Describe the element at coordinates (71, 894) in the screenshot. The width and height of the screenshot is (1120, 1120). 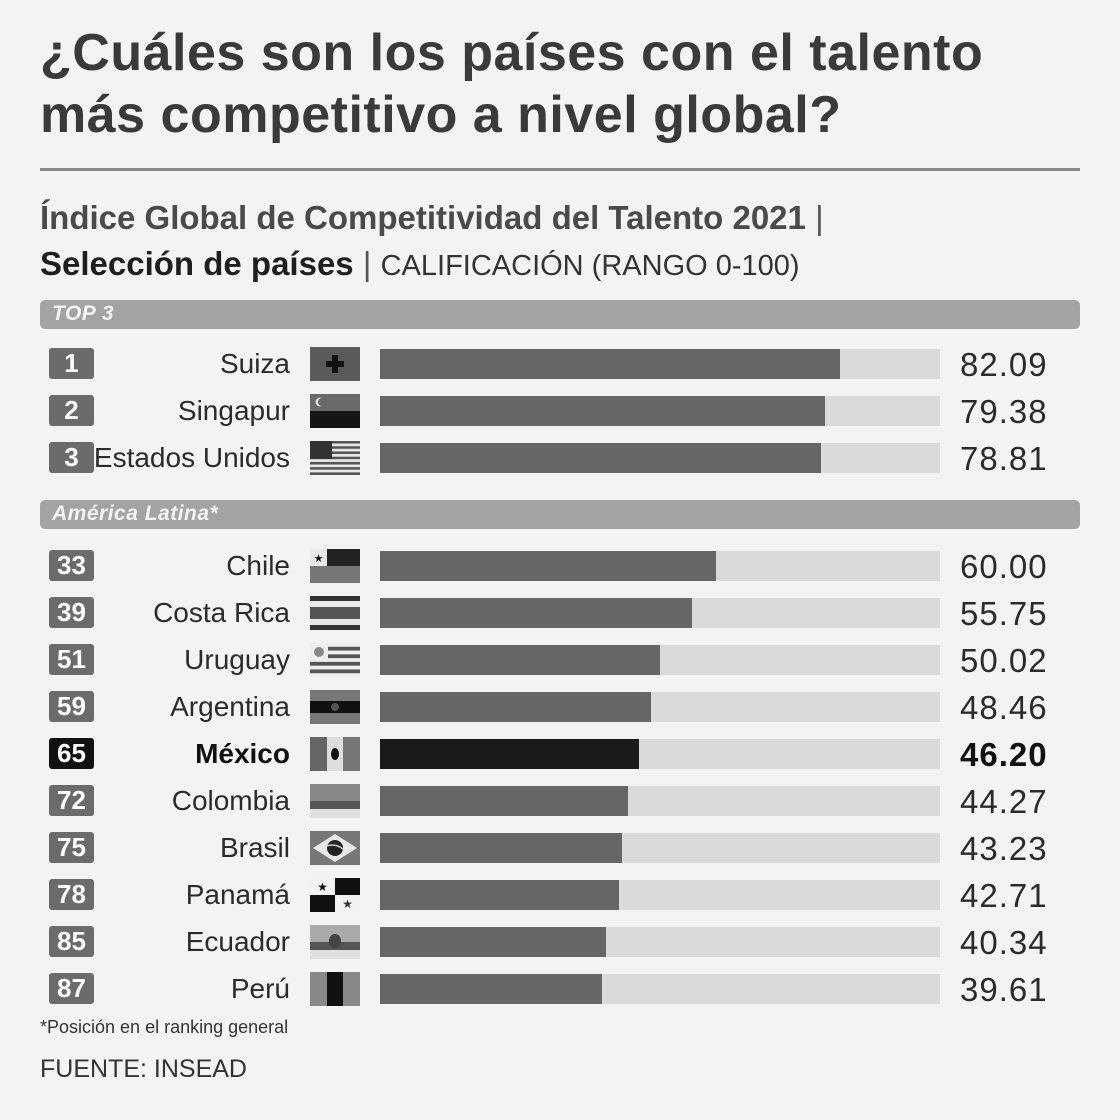
I see `rank-badge: 78` at that location.